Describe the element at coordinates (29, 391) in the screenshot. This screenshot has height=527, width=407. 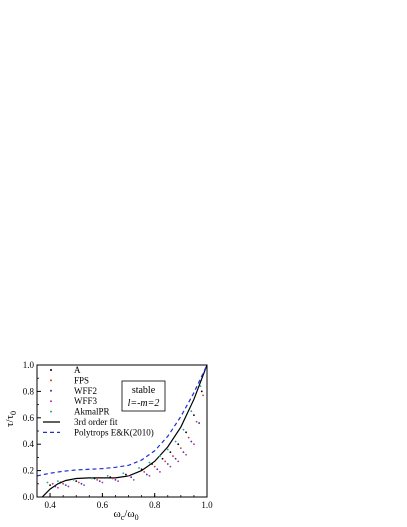
I see `y-tick-label: 0.8` at that location.